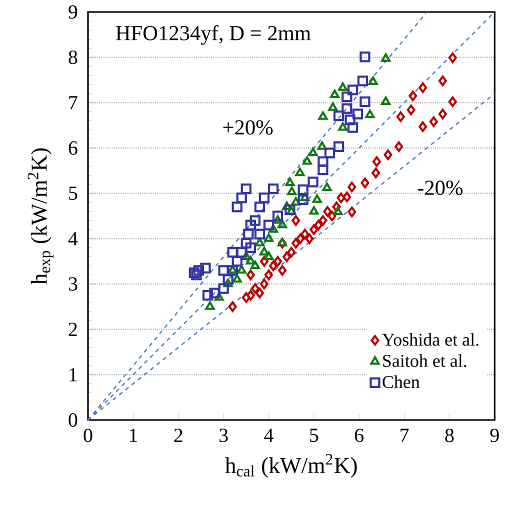 Image resolution: width=505 pixels, height=517 pixels. Describe the element at coordinates (494, 435) in the screenshot. I see `x-tick-label: 9` at that location.